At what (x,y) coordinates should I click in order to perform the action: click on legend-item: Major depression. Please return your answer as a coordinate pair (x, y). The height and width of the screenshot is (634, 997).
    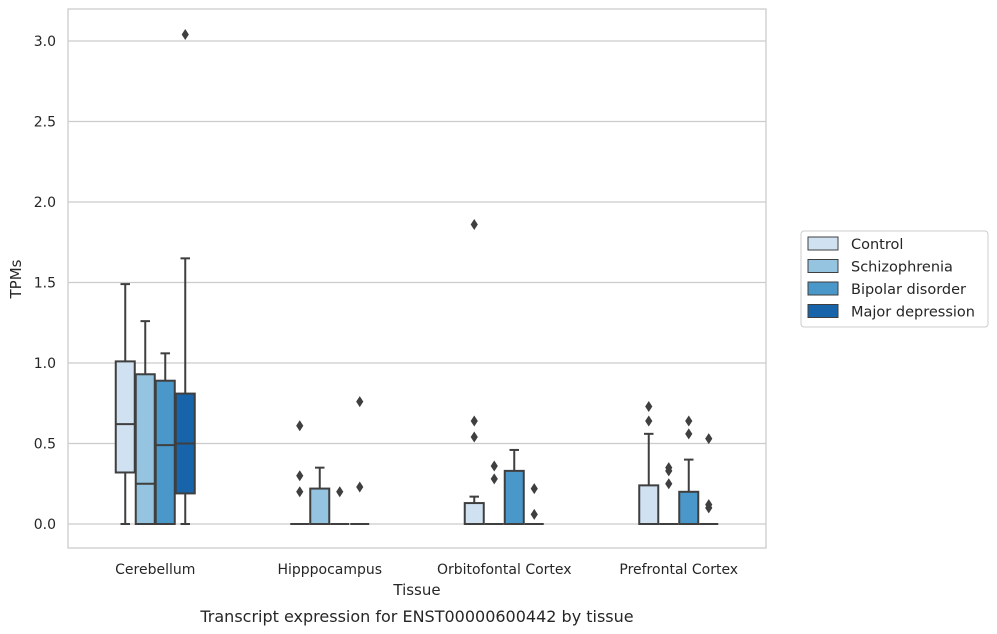
    Looking at the image, I should click on (891, 312).